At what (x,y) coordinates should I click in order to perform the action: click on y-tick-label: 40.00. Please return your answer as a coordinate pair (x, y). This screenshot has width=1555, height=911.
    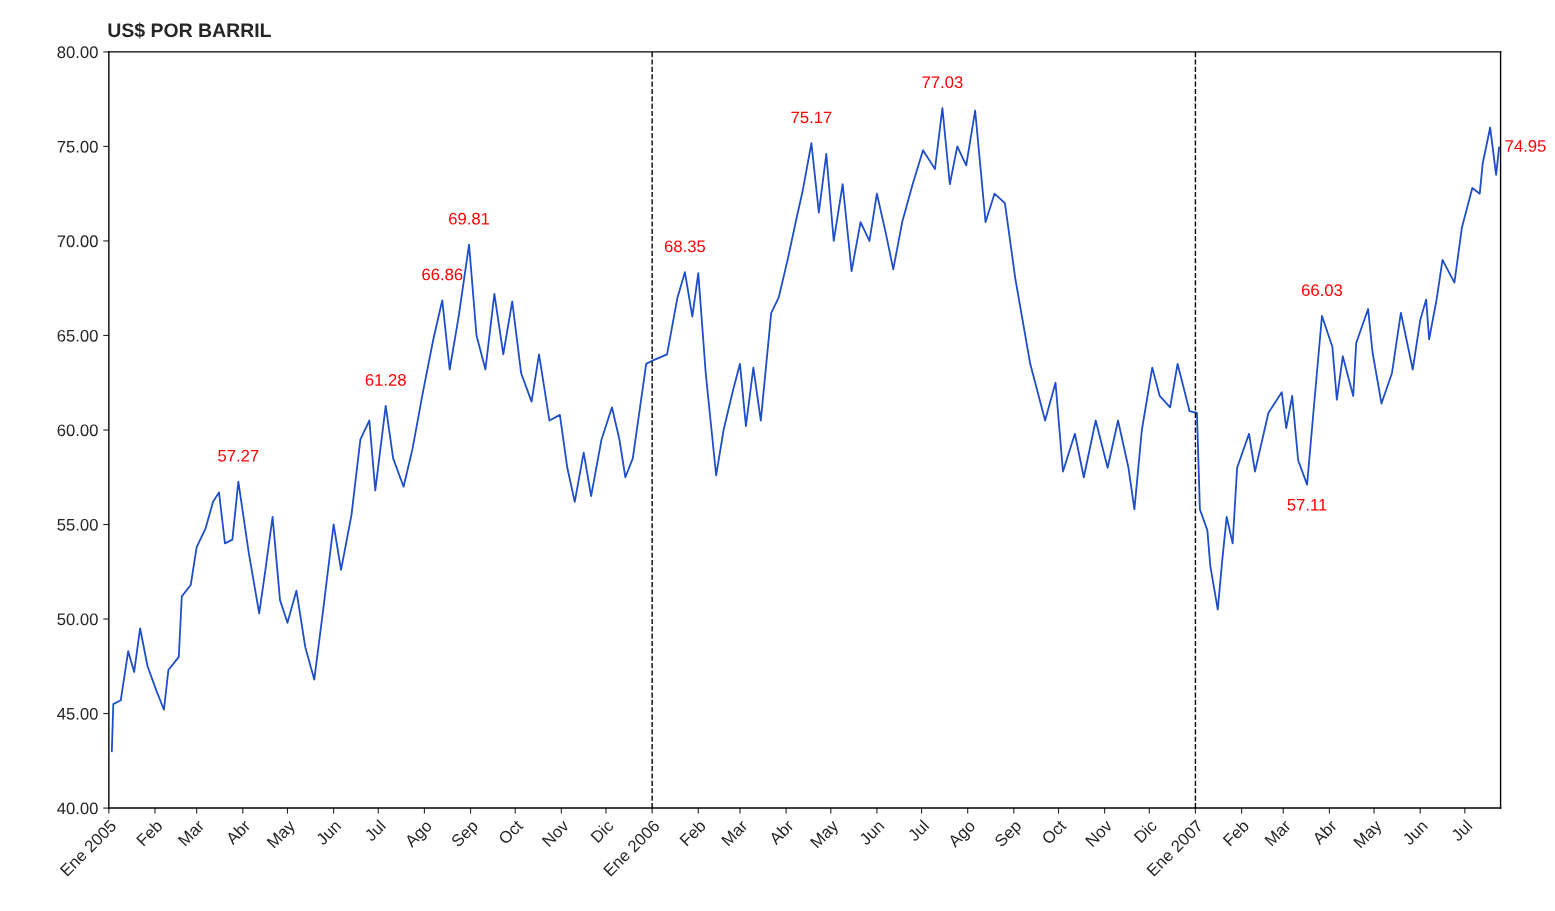
    Looking at the image, I should click on (77, 808).